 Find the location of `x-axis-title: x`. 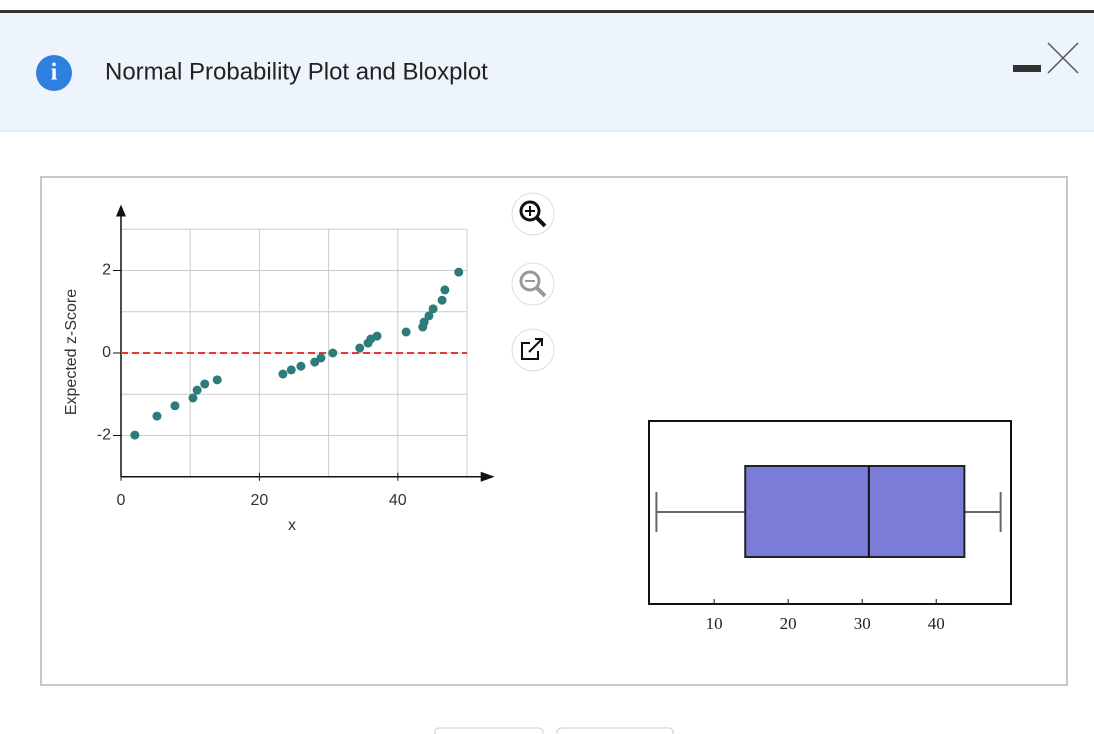

x-axis-title: x is located at coordinates (292, 525).